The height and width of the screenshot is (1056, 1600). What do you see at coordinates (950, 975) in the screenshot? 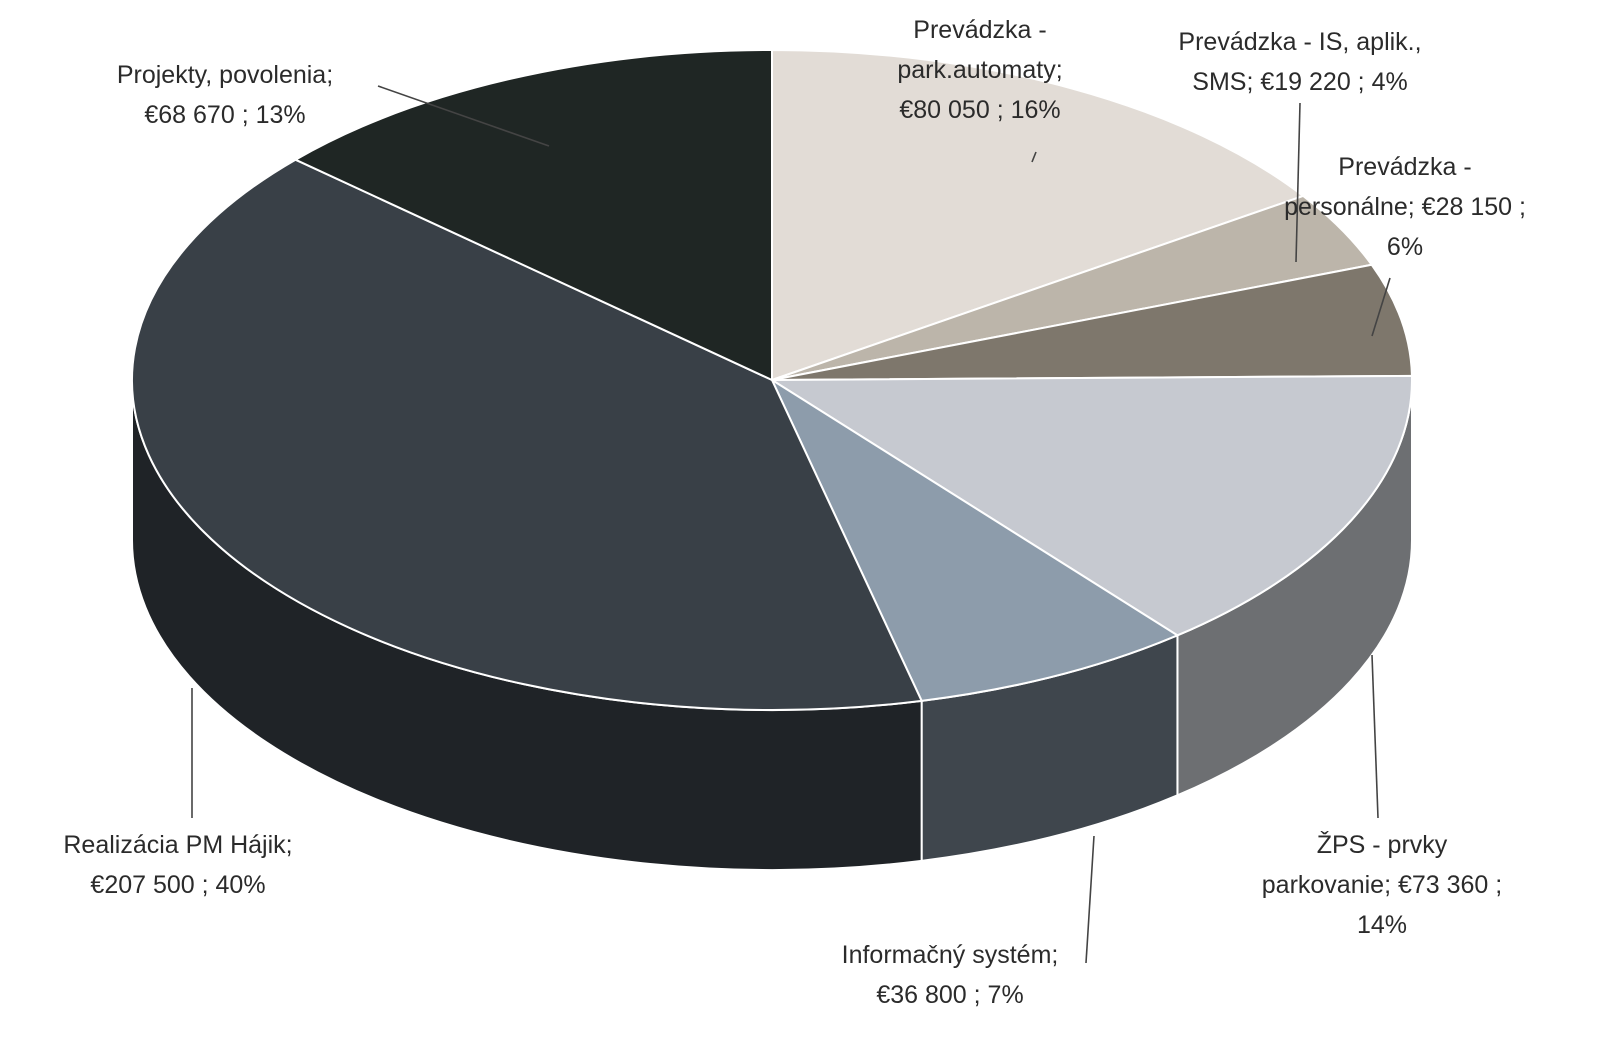
I see `slice-label-informacny-system: Informačný systém; €36 800 ; 7%` at bounding box center [950, 975].